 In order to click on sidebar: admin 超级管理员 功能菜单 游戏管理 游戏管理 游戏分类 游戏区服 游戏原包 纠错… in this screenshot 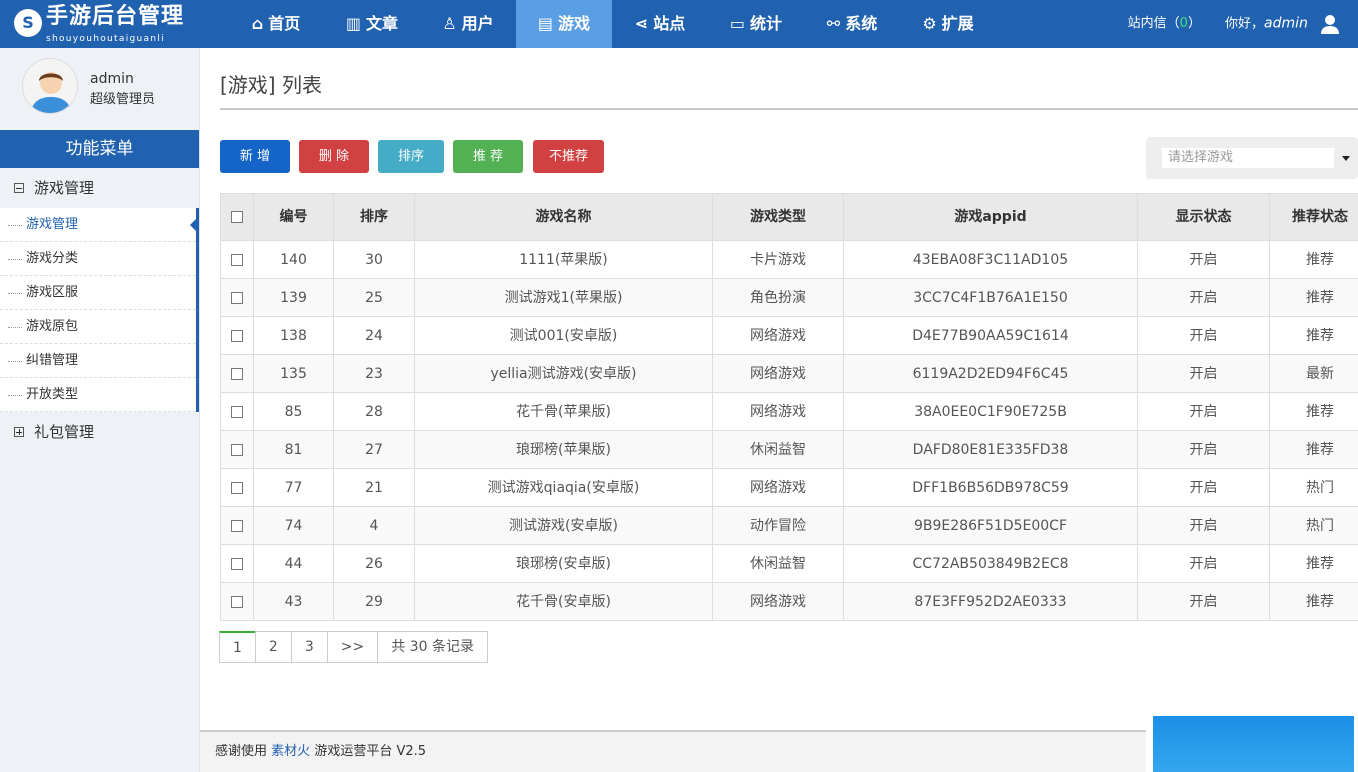, I will do `click(100, 410)`.